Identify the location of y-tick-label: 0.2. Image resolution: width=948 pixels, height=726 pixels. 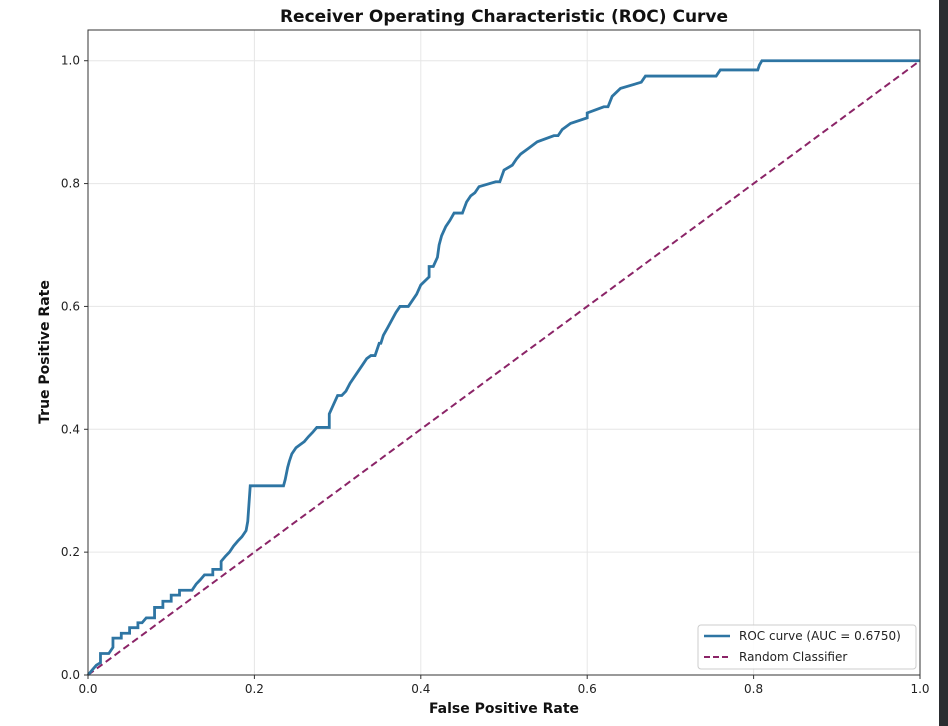
(70, 552).